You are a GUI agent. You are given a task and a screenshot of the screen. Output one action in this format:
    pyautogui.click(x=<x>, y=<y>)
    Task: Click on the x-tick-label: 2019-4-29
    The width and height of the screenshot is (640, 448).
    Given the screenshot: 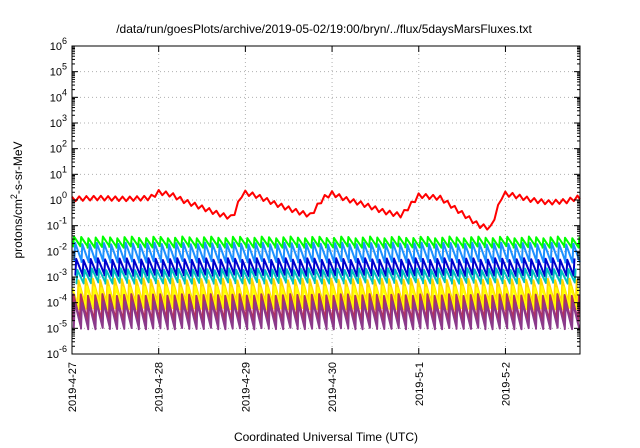 What is the action you would take?
    pyautogui.click(x=246, y=387)
    